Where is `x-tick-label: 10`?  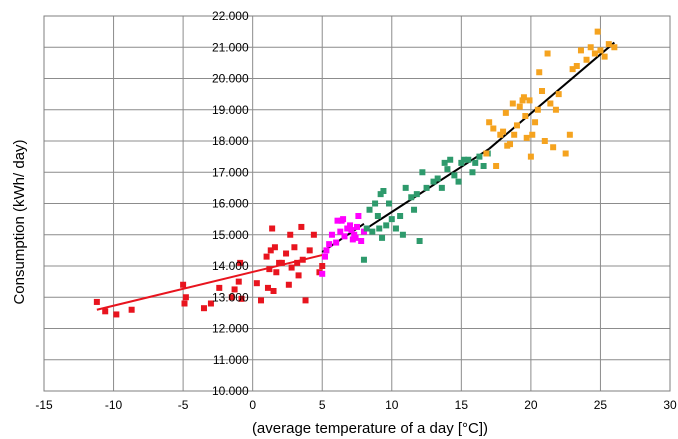
x-tick-label: 10 is located at coordinates (392, 405).